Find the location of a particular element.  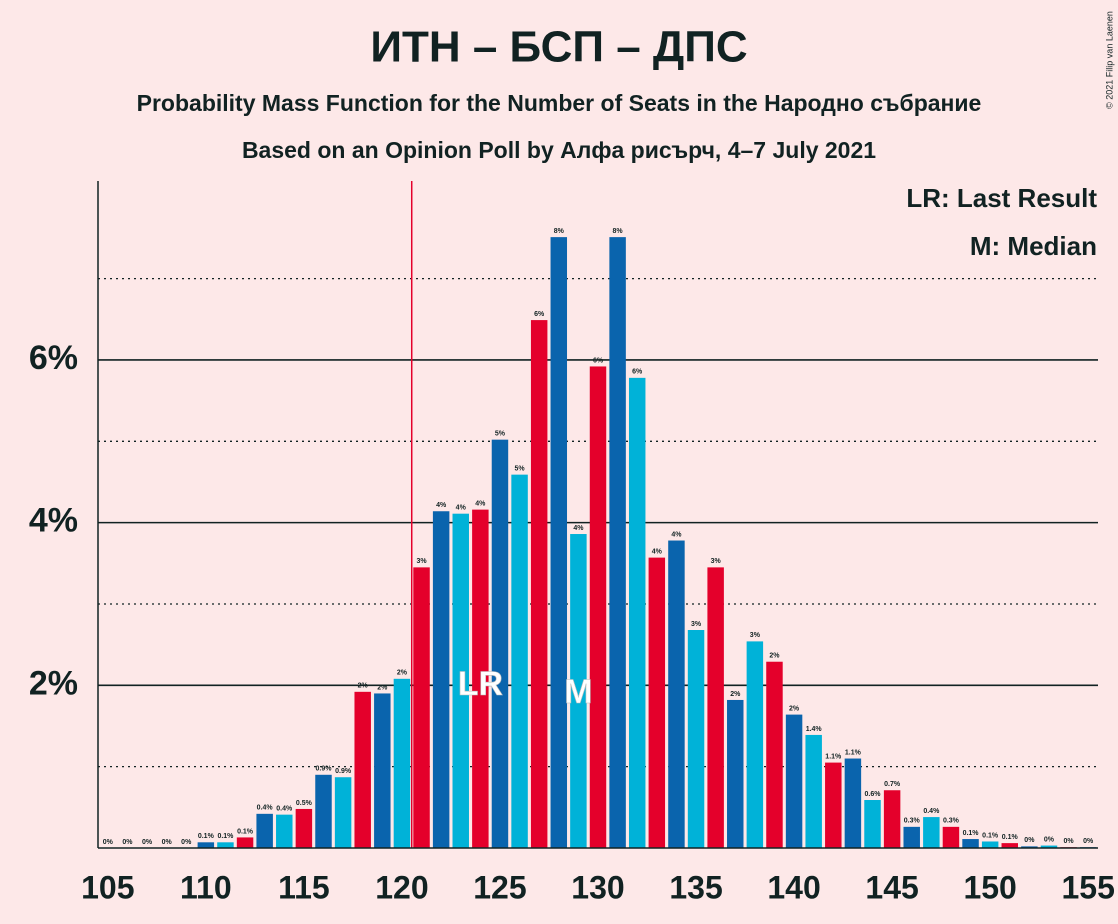

data-label: 0.7% is located at coordinates (892, 784).